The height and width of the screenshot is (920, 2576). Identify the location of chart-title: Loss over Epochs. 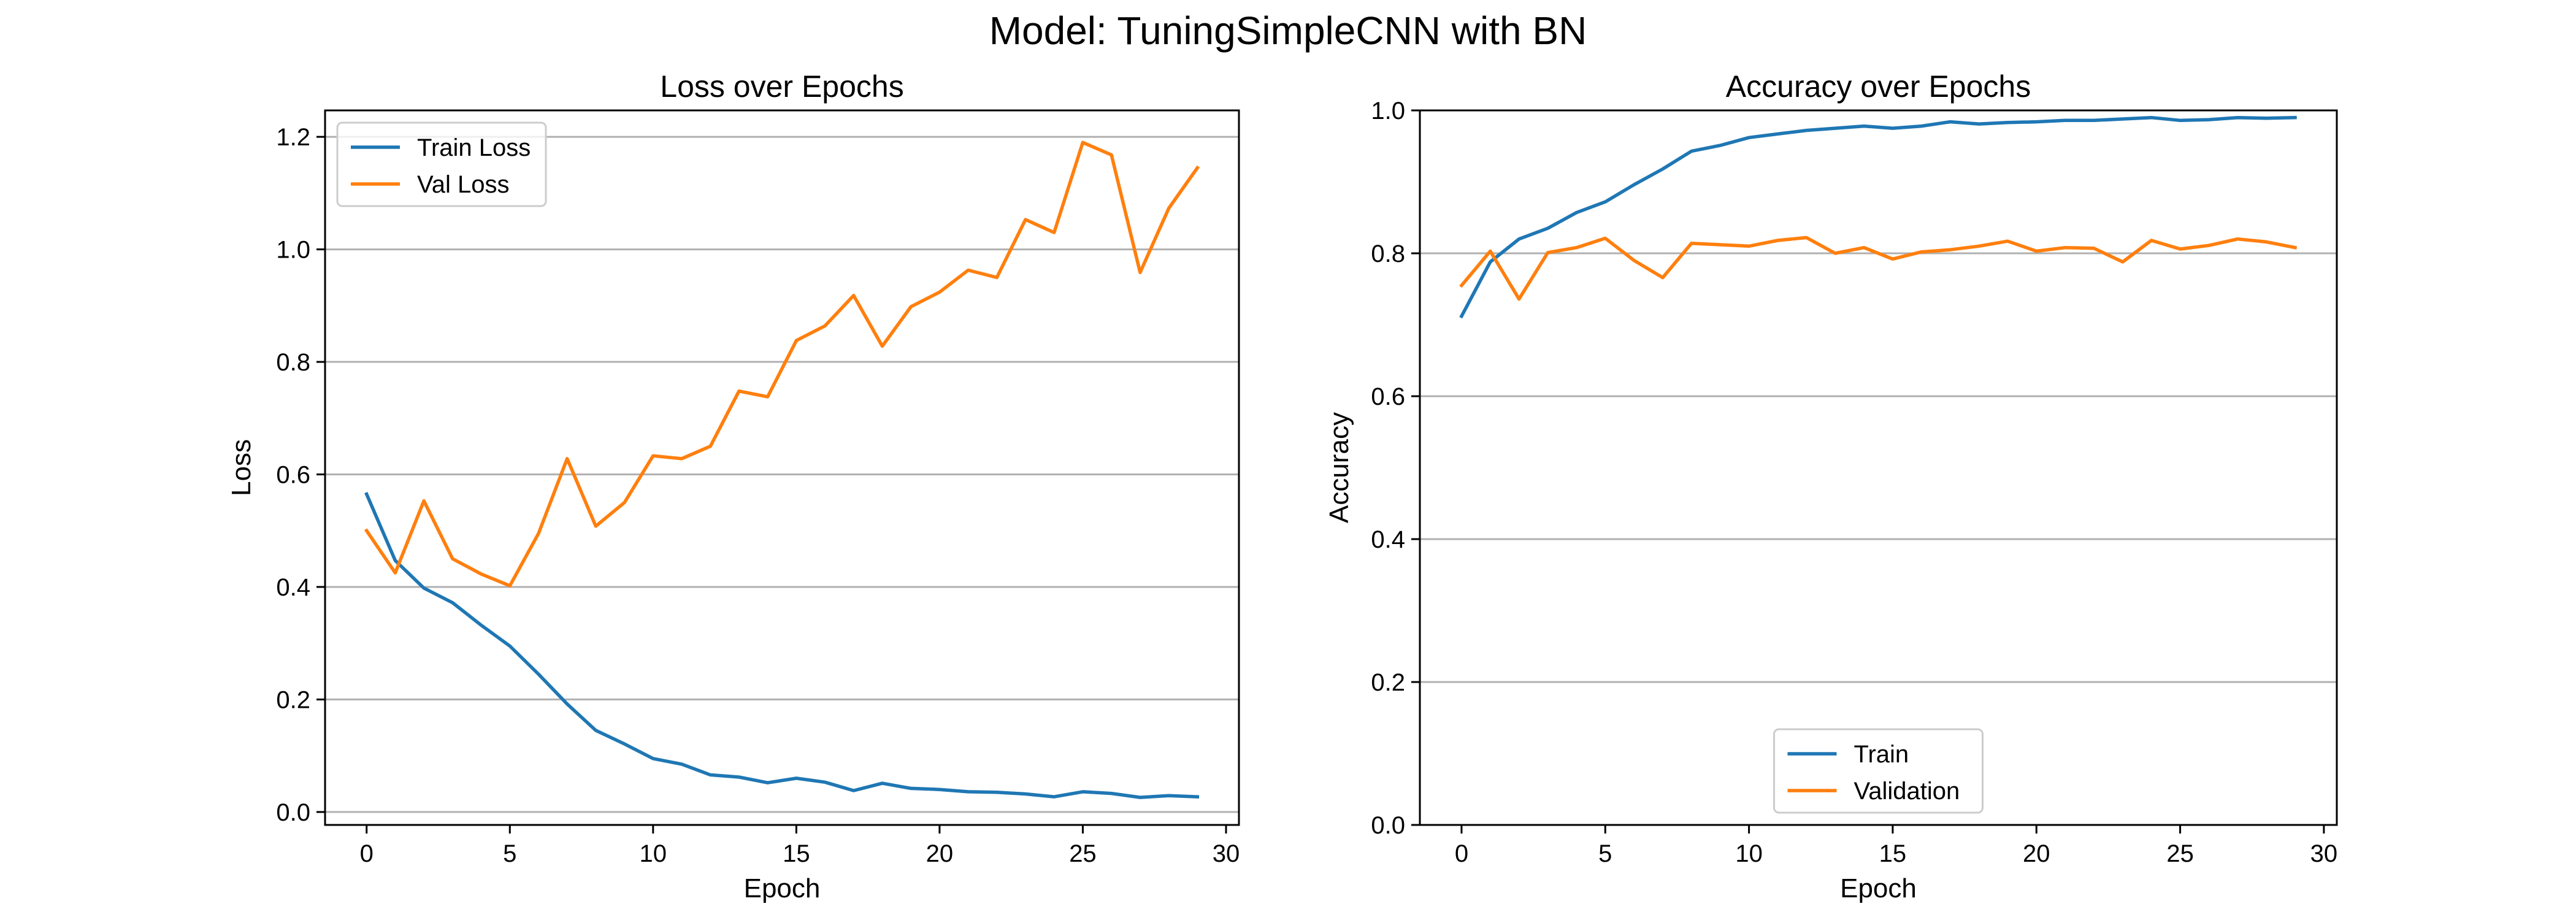
(781, 86).